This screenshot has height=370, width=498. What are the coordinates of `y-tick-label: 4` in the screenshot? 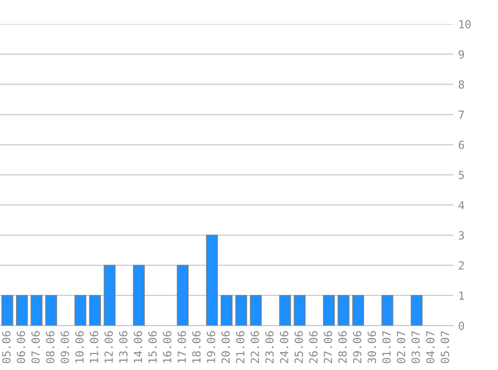 It's located at (461, 205).